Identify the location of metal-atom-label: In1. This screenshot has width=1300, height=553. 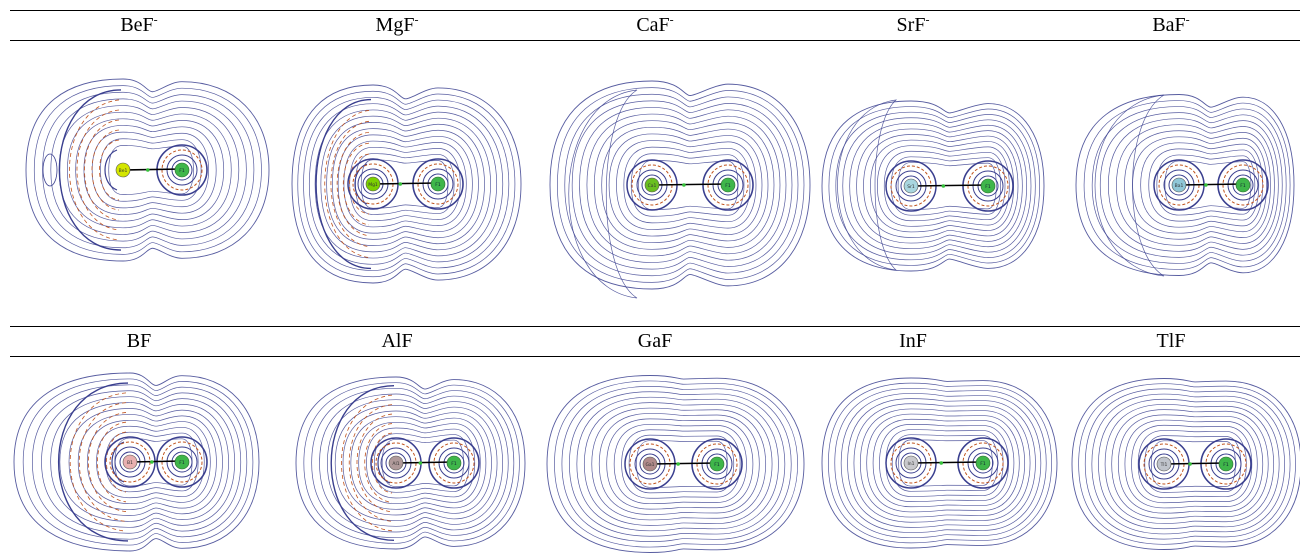
(910, 464).